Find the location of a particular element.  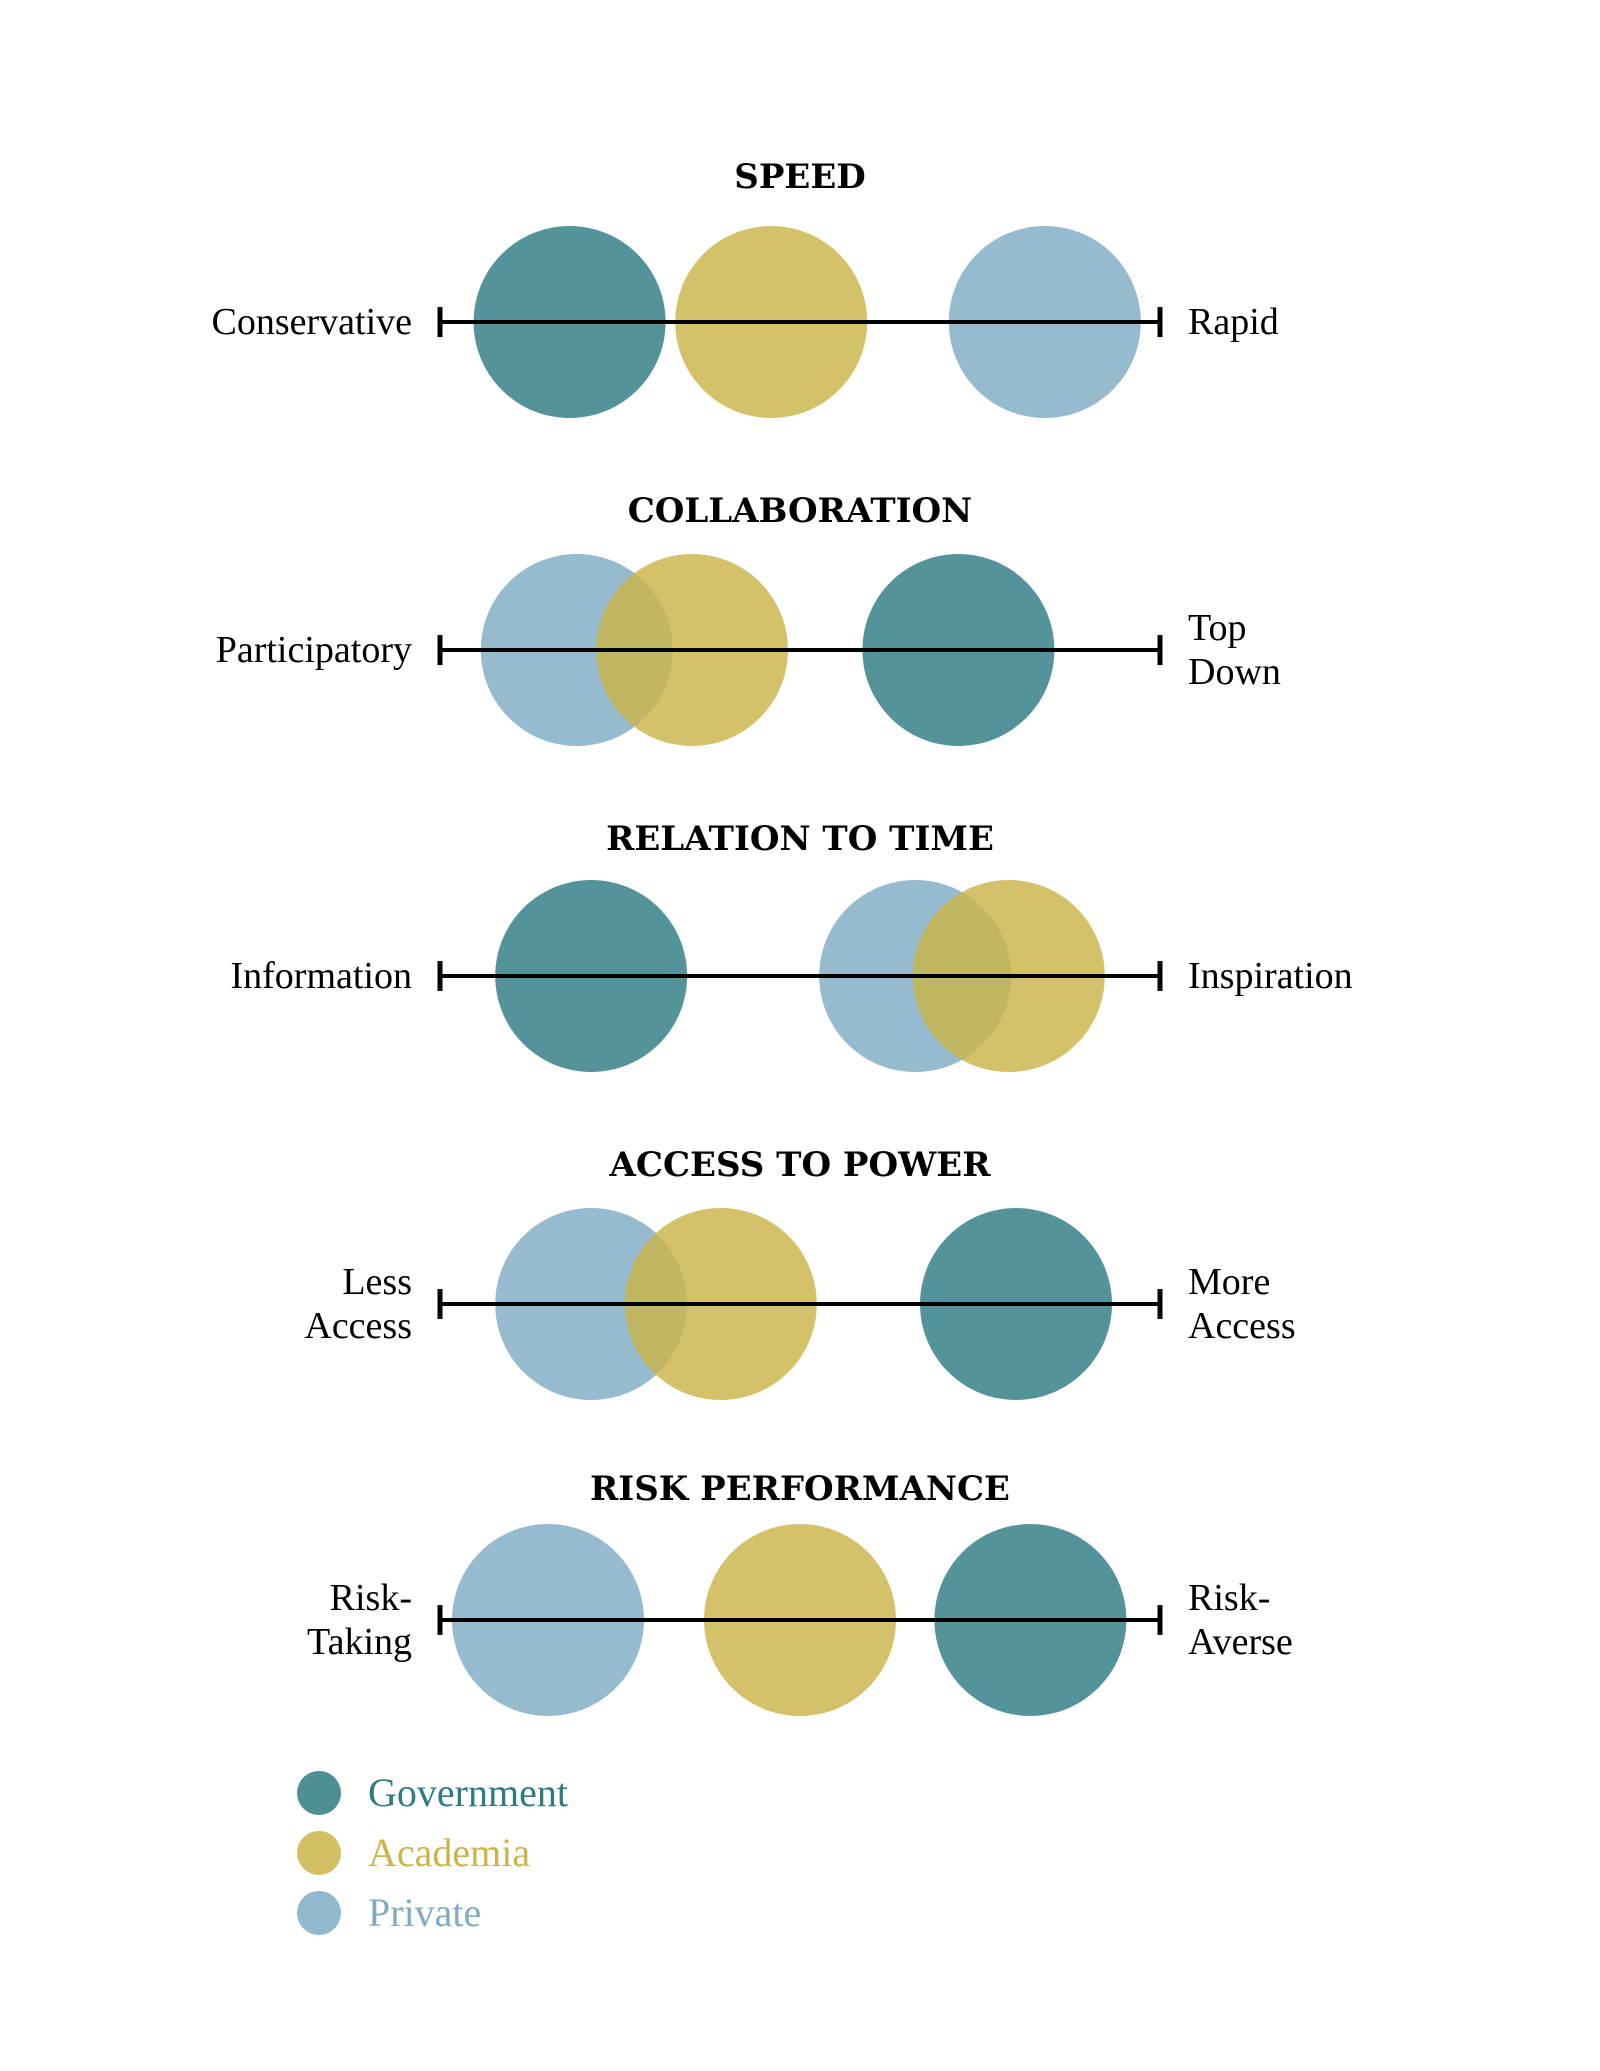

collaboration-title: COLLABORATION is located at coordinates (800, 511).